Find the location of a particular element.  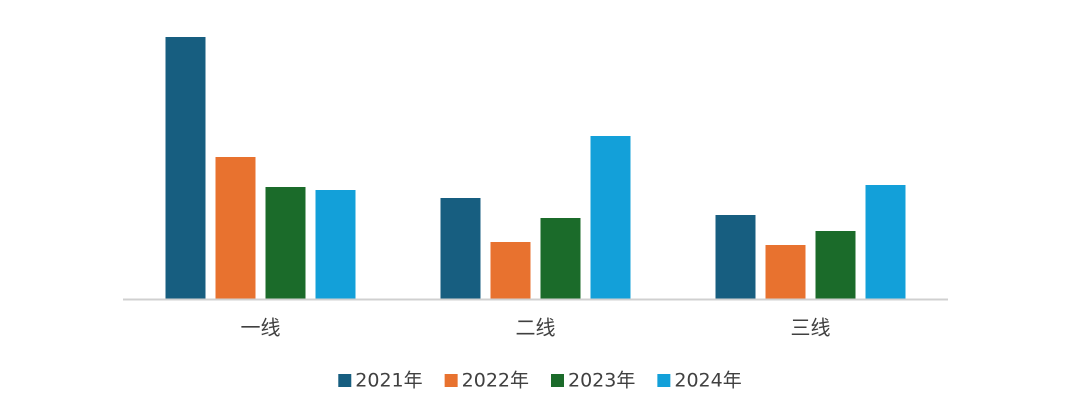

x-tick-label: 三线 is located at coordinates (811, 328).